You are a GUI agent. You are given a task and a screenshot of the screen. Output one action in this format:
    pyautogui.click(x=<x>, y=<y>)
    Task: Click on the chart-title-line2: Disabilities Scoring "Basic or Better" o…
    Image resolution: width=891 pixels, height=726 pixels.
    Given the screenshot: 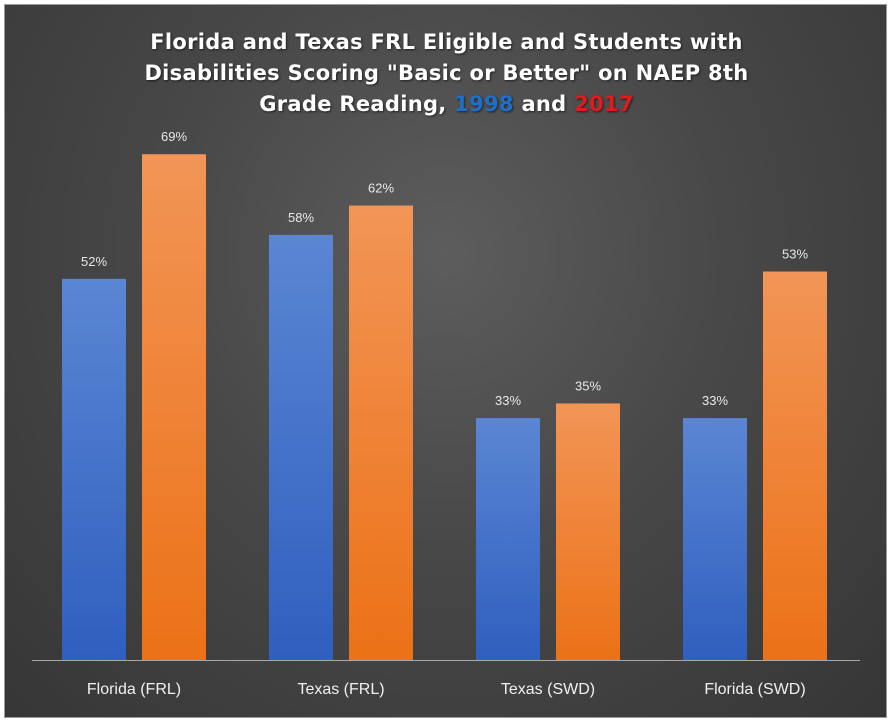 What is the action you would take?
    pyautogui.click(x=446, y=73)
    